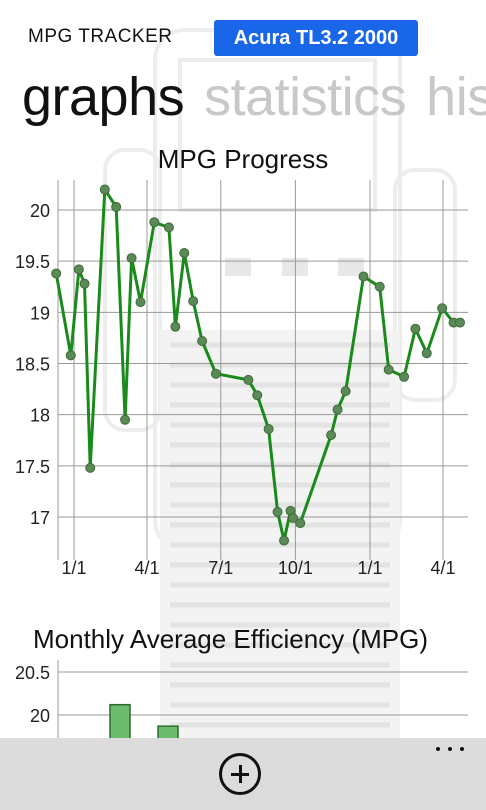 The image size is (486, 810). I want to click on y-tick-label: 20.5, so click(32, 673).